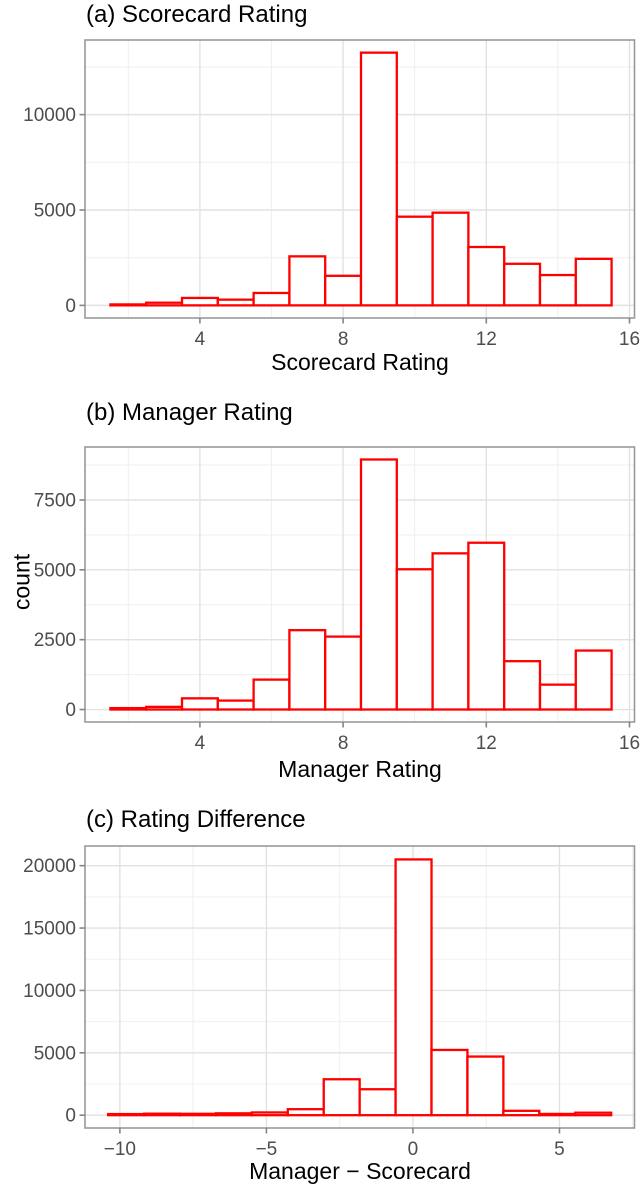  I want to click on y-axis-tick-label: 7500, so click(55, 500).